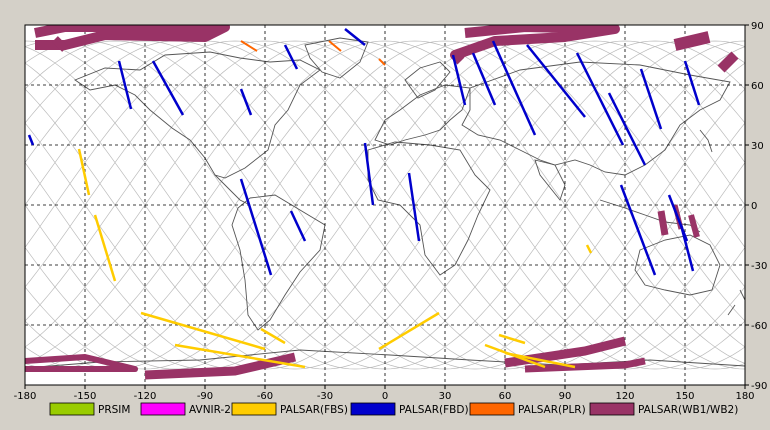  I want to click on south-america-coast, so click(278, 262).